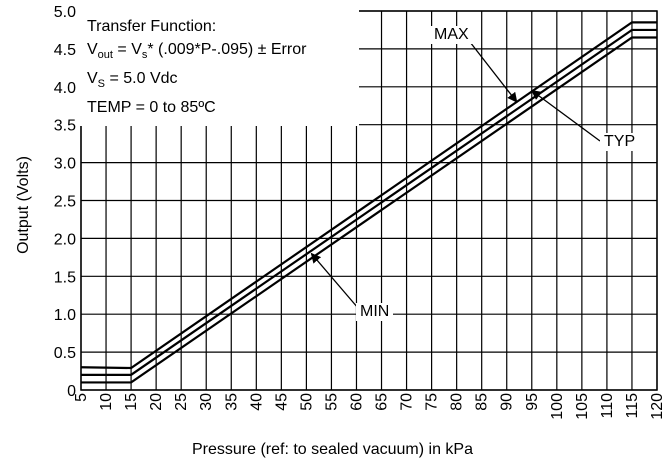 This screenshot has height=475, width=665. Describe the element at coordinates (65, 353) in the screenshot. I see `y-tick-0.5: 0.5` at that location.